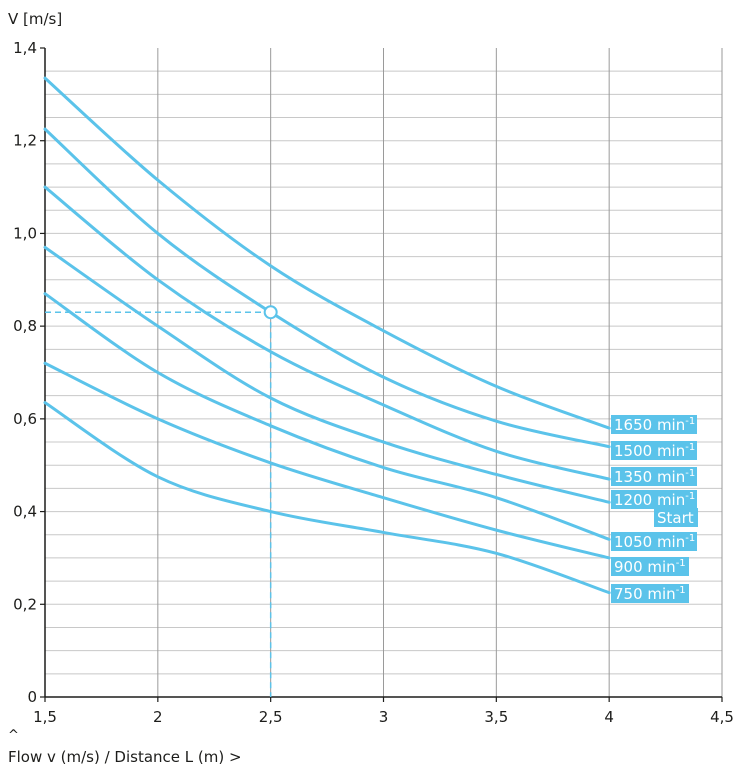 This screenshot has width=749, height=779. Describe the element at coordinates (609, 717) in the screenshot. I see `x-tick-label: 4` at that location.